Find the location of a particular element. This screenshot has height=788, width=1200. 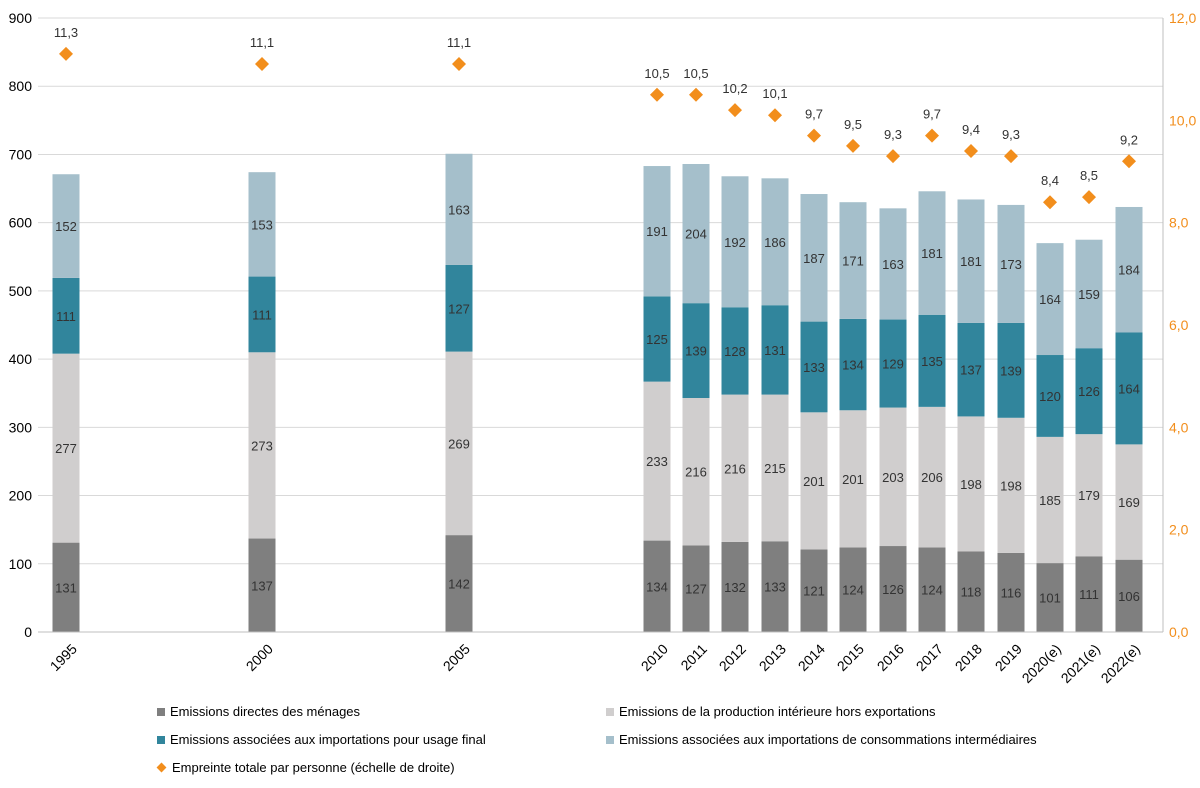

bar-data-label: 201 is located at coordinates (814, 481).